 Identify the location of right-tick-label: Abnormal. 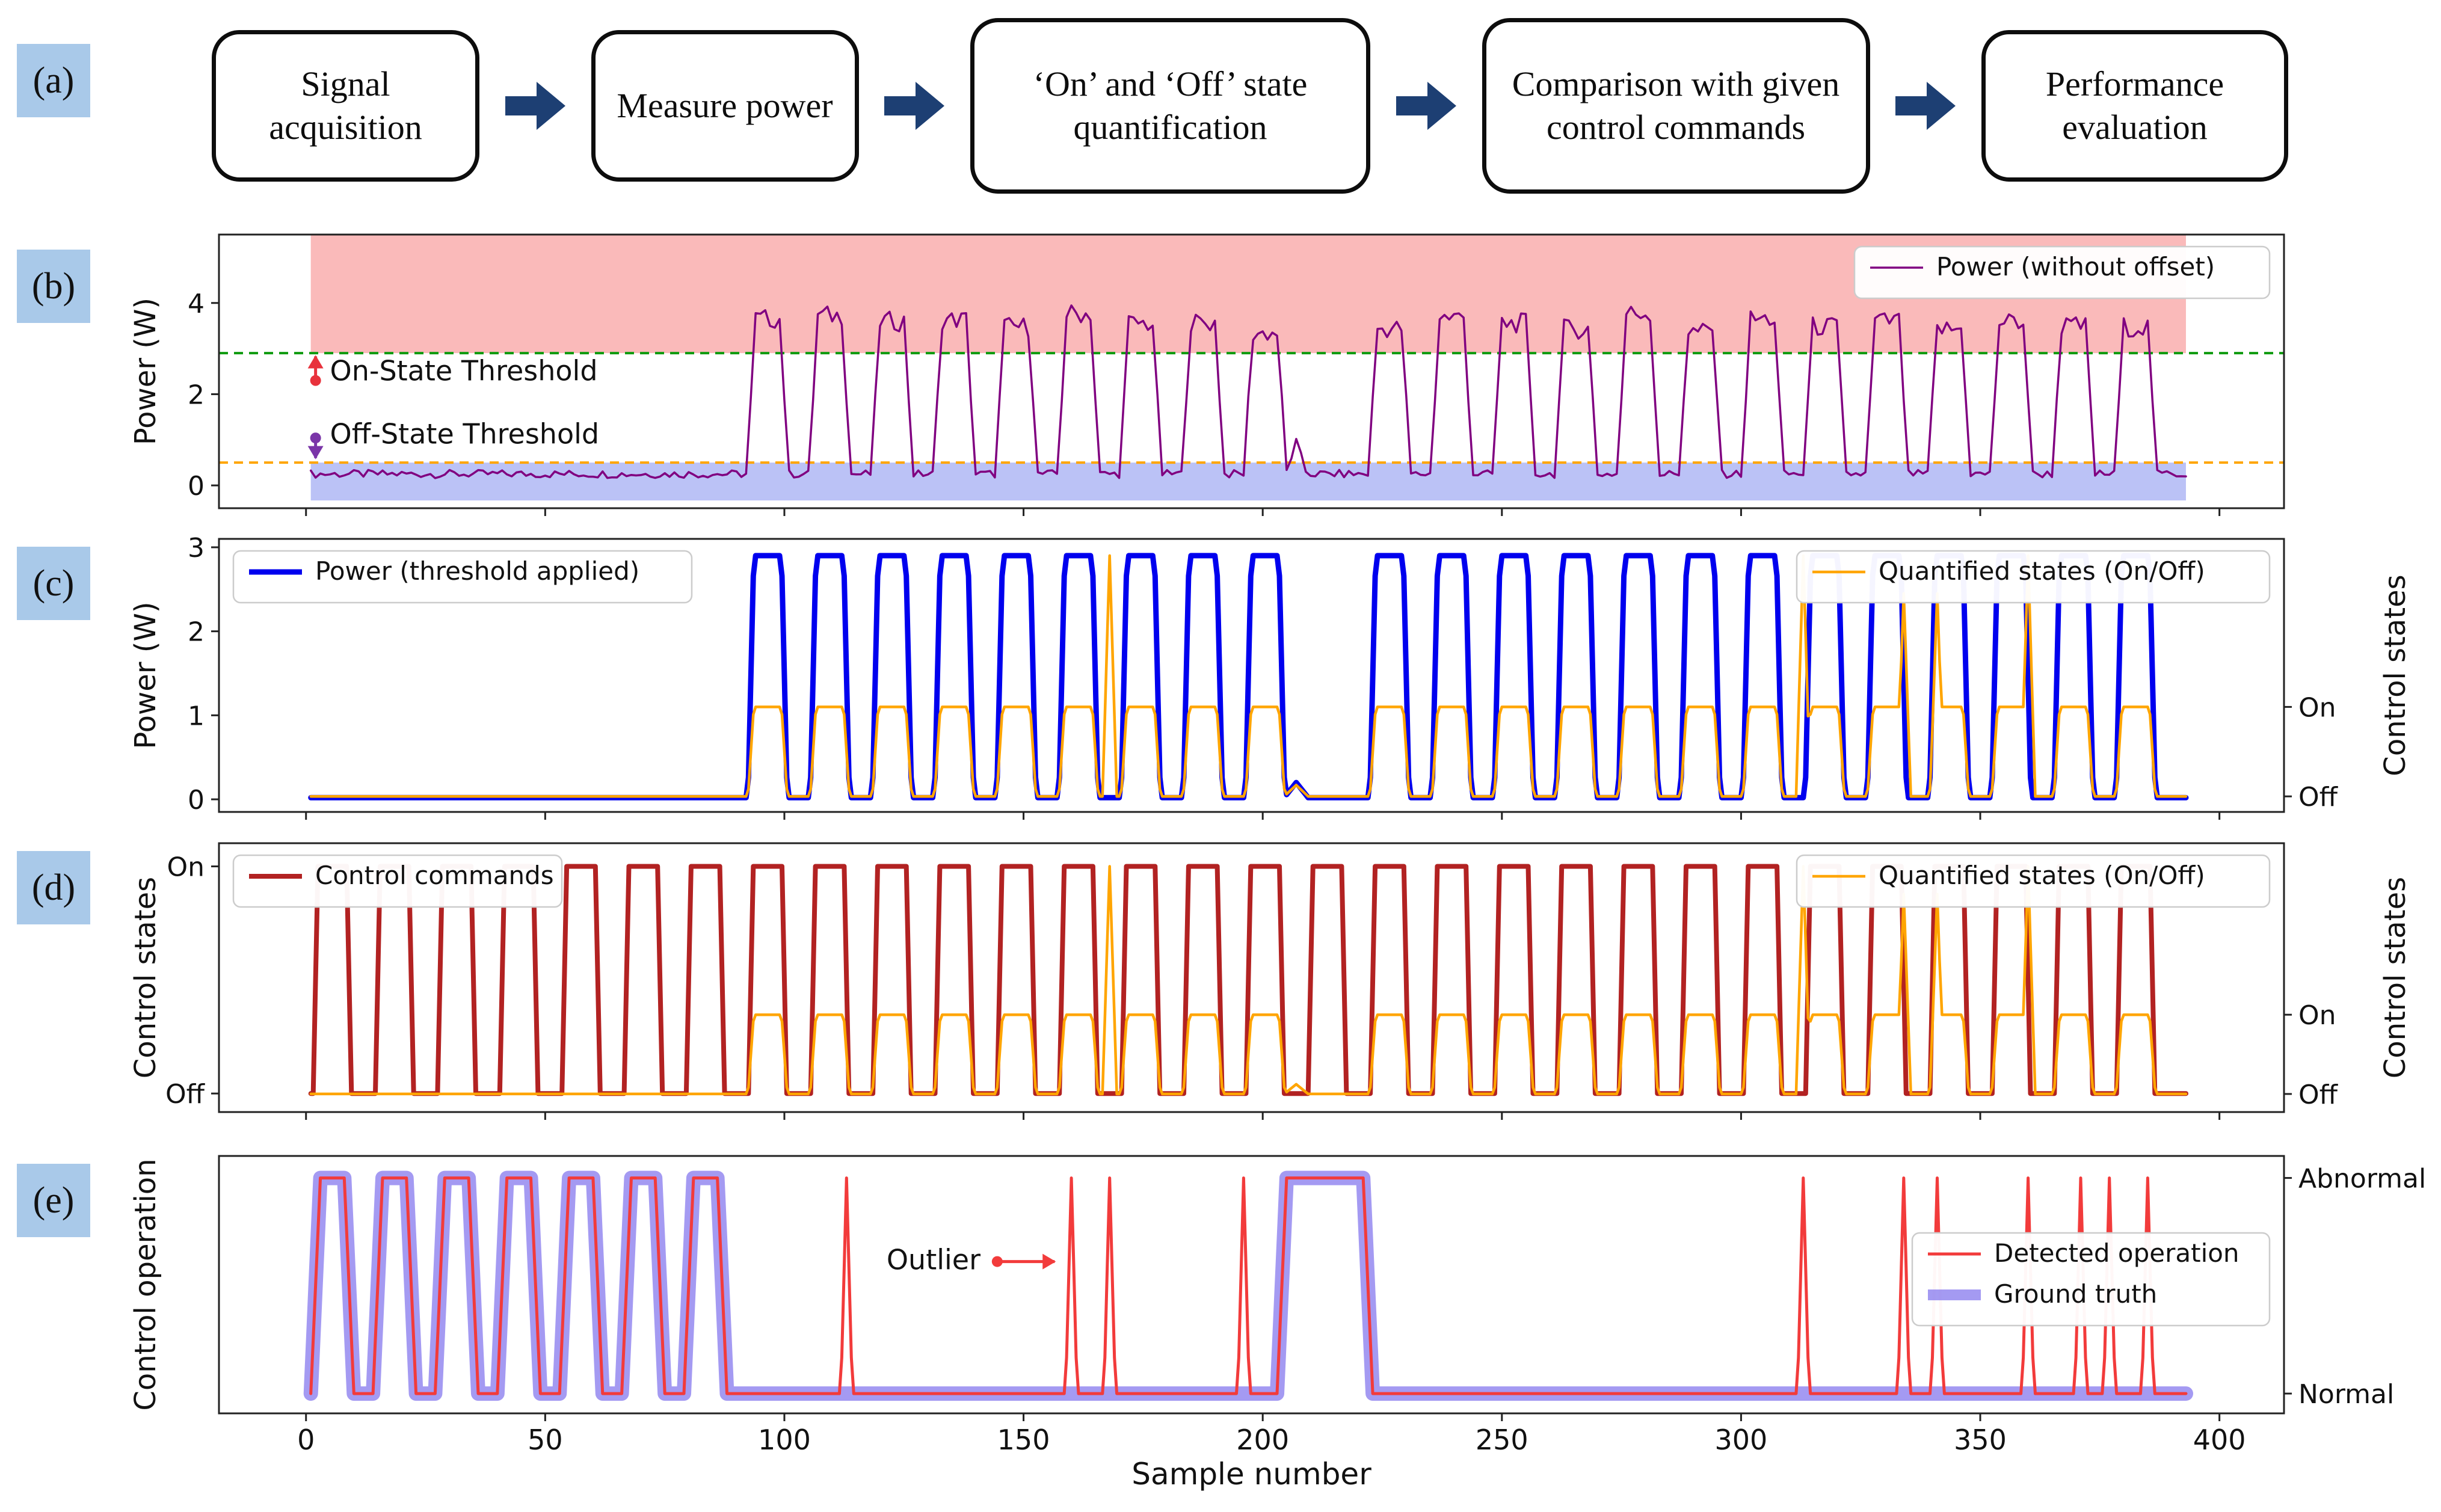
(2362, 1179).